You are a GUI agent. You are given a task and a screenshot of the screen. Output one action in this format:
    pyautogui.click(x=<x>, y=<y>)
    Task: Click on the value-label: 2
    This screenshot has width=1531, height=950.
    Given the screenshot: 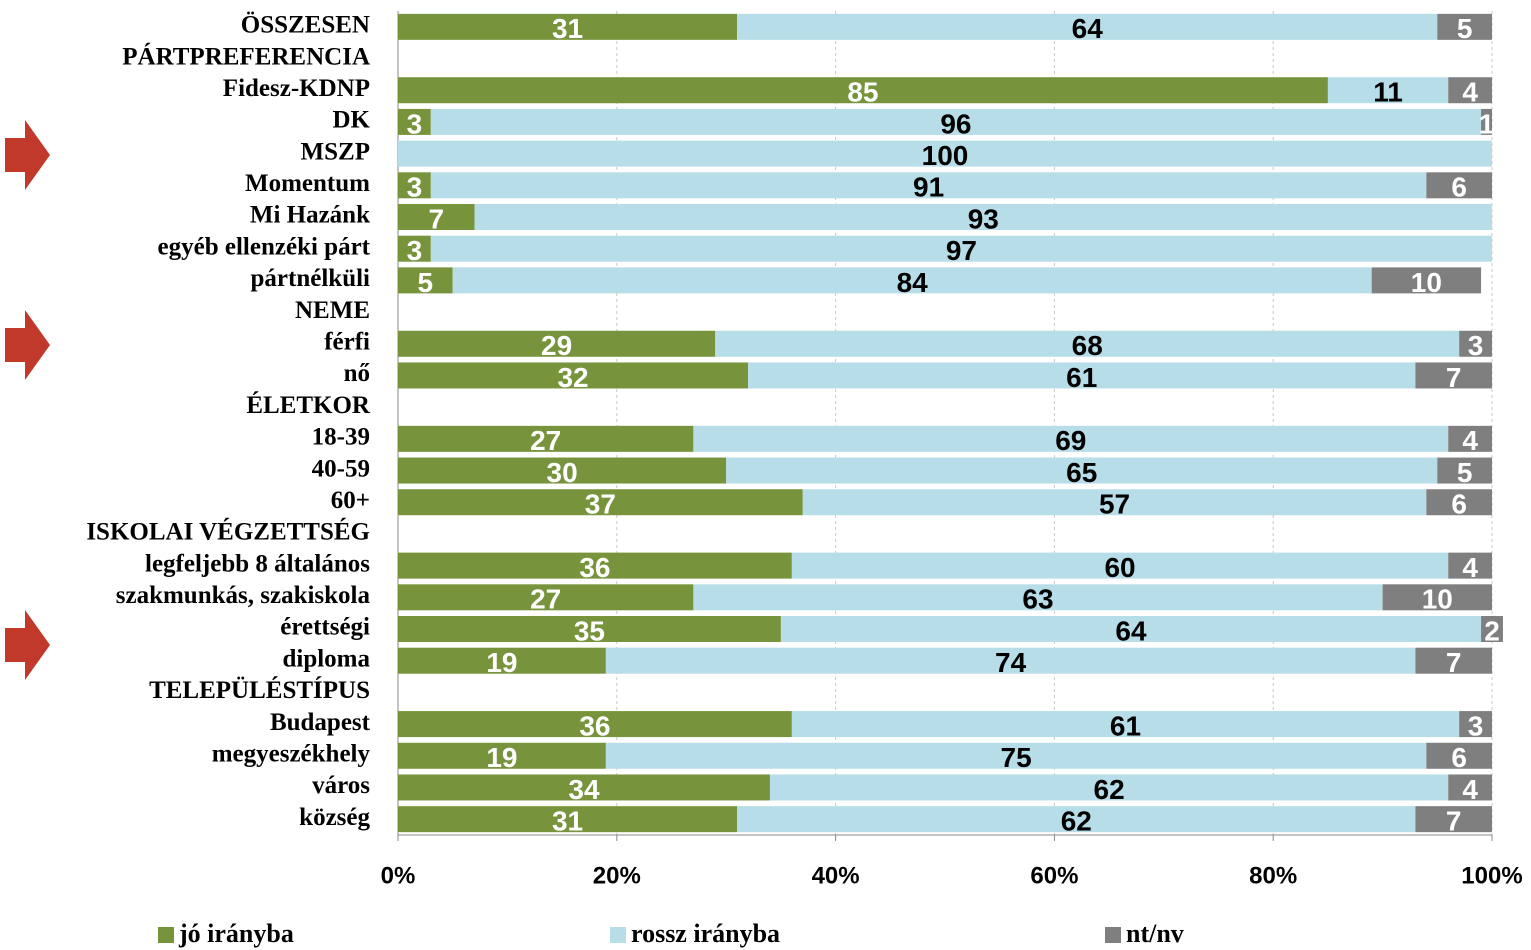 What is the action you would take?
    pyautogui.click(x=1492, y=630)
    